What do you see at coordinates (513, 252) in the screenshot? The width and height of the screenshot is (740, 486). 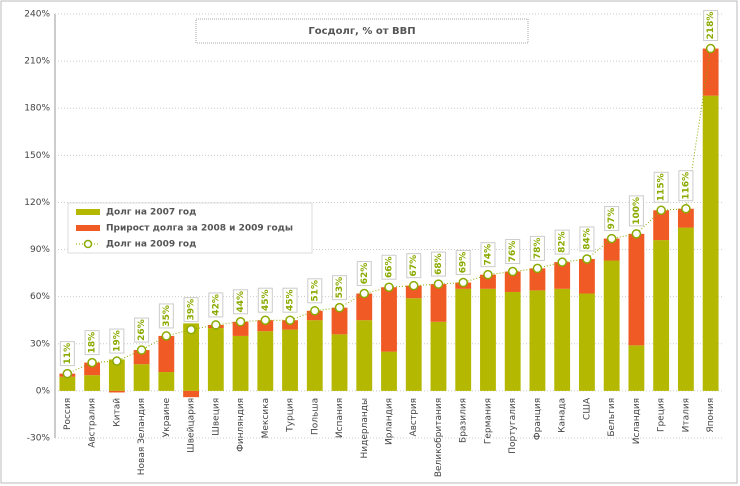 I see `data-label: 76%` at bounding box center [513, 252].